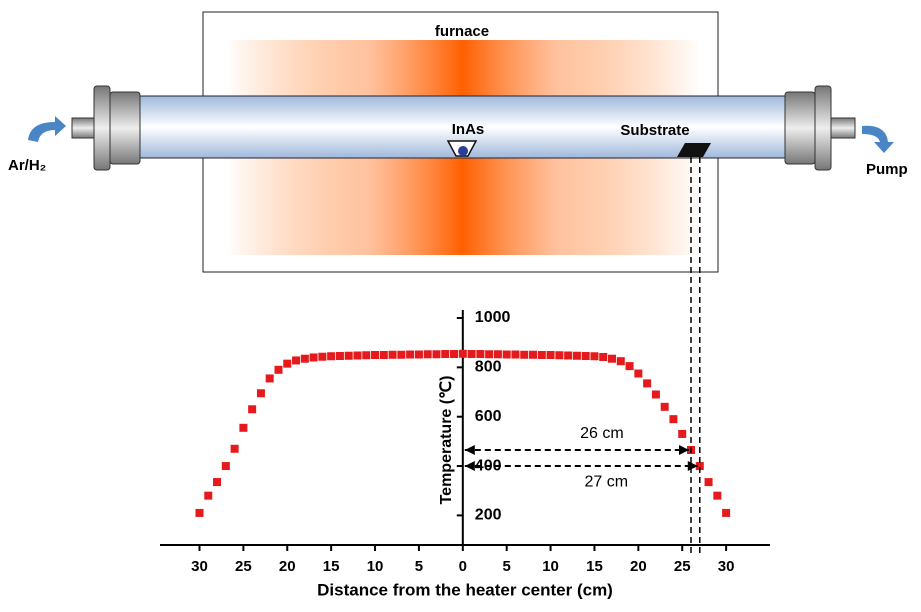 The height and width of the screenshot is (612, 921). Describe the element at coordinates (694, 150) in the screenshot. I see `substrate` at that location.